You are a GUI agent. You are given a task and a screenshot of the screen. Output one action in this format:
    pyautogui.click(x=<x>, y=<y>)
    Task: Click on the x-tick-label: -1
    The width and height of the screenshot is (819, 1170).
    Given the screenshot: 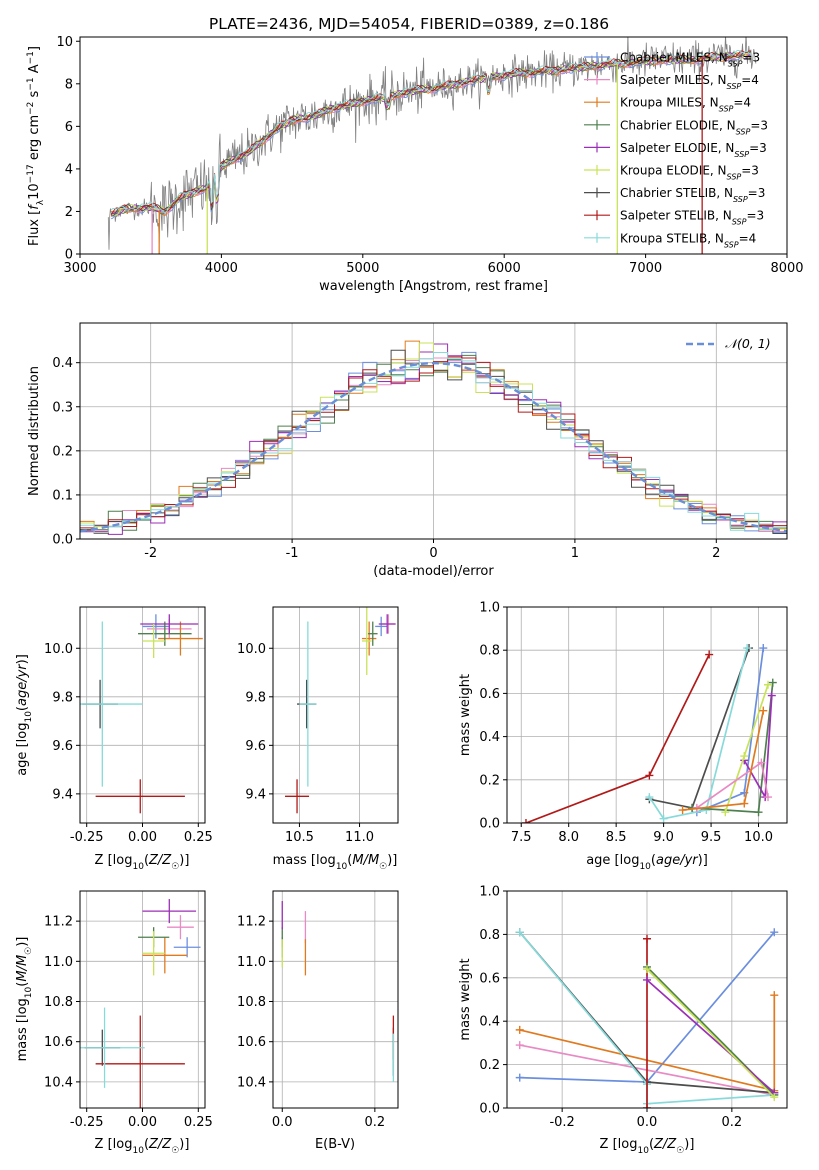 What is the action you would take?
    pyautogui.click(x=292, y=553)
    